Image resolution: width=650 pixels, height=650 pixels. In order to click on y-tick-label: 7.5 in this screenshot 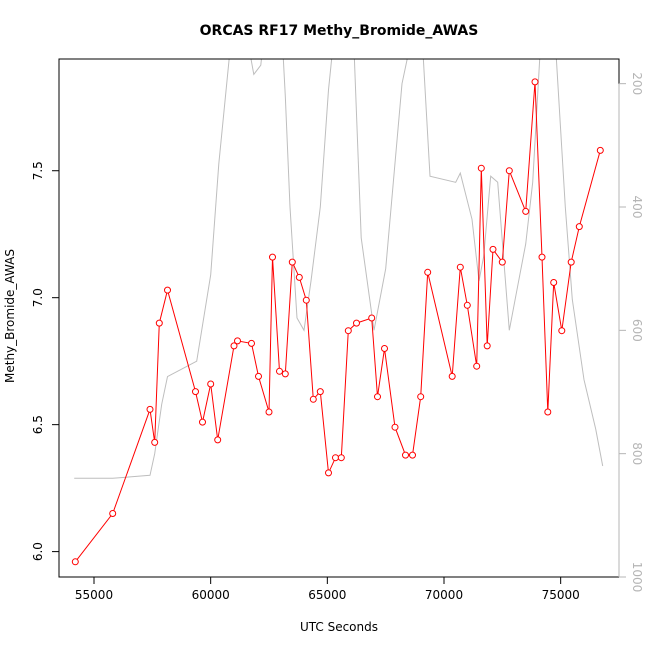, I will do `click(38, 170)`.